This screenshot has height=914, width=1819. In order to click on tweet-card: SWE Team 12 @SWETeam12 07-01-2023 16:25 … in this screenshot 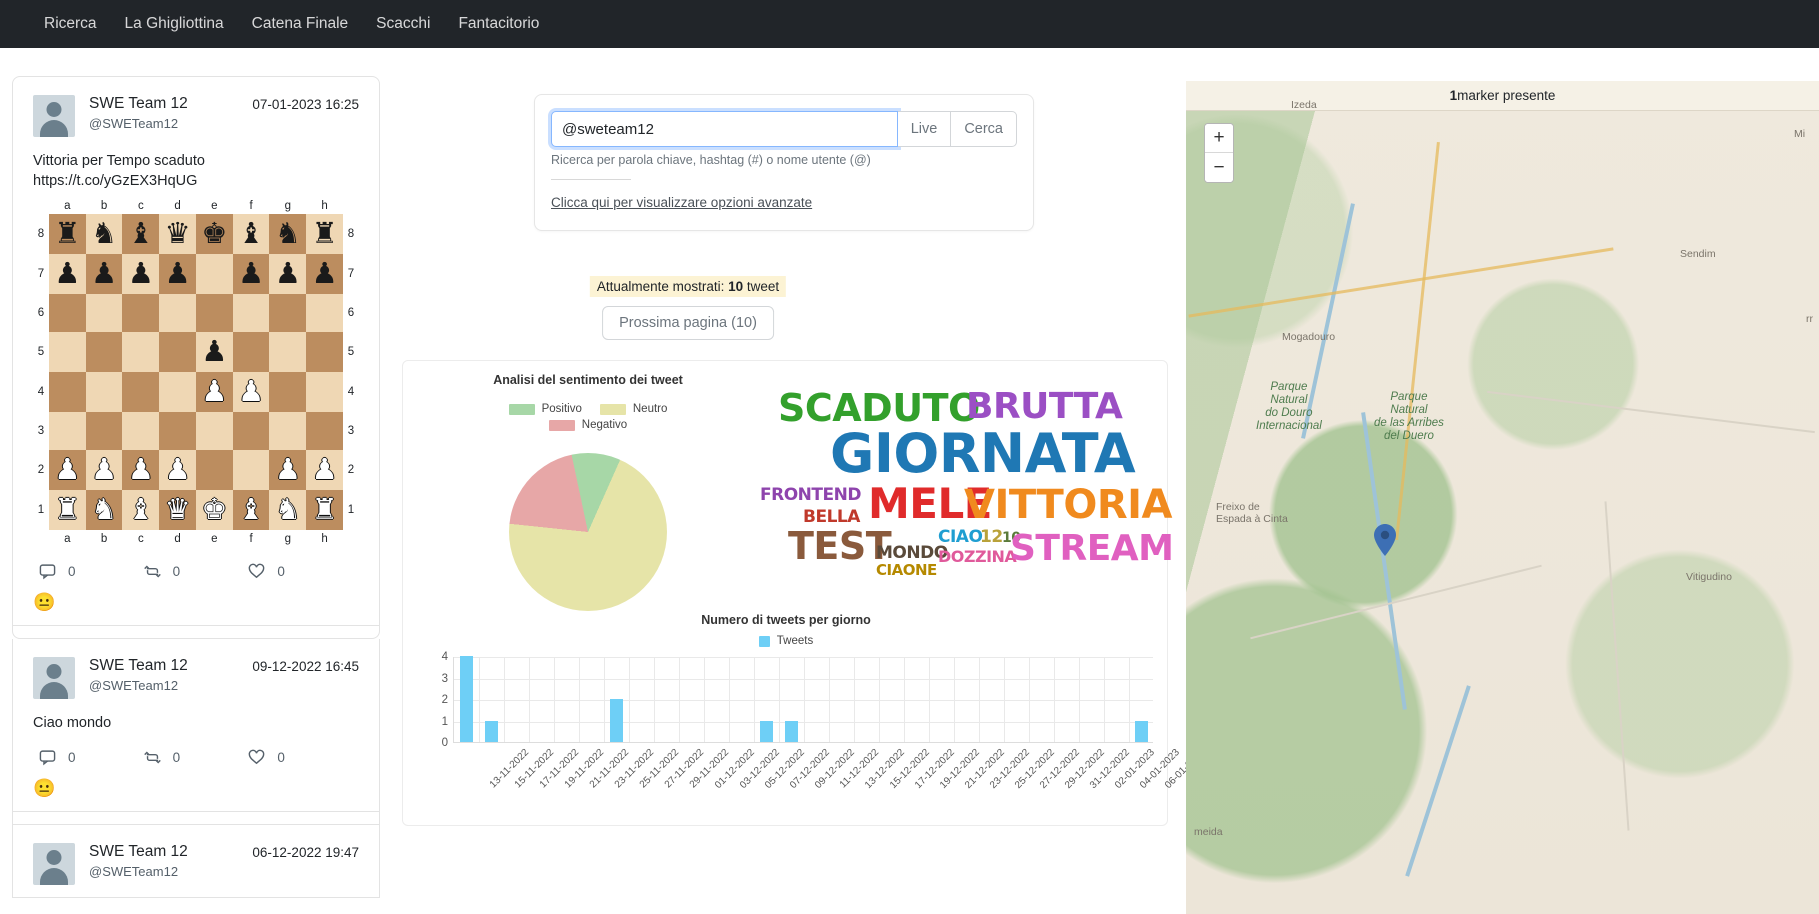, I will do `click(196, 357)`.